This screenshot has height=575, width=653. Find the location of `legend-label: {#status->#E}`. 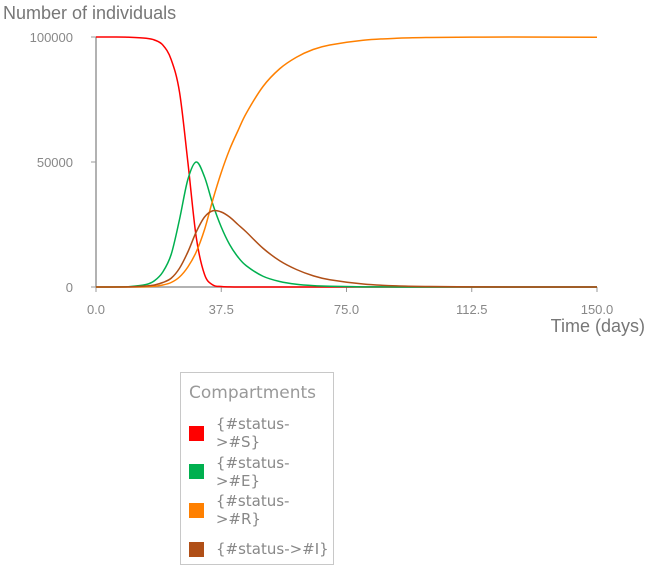

legend-label: {#status->#E} is located at coordinates (252, 471).